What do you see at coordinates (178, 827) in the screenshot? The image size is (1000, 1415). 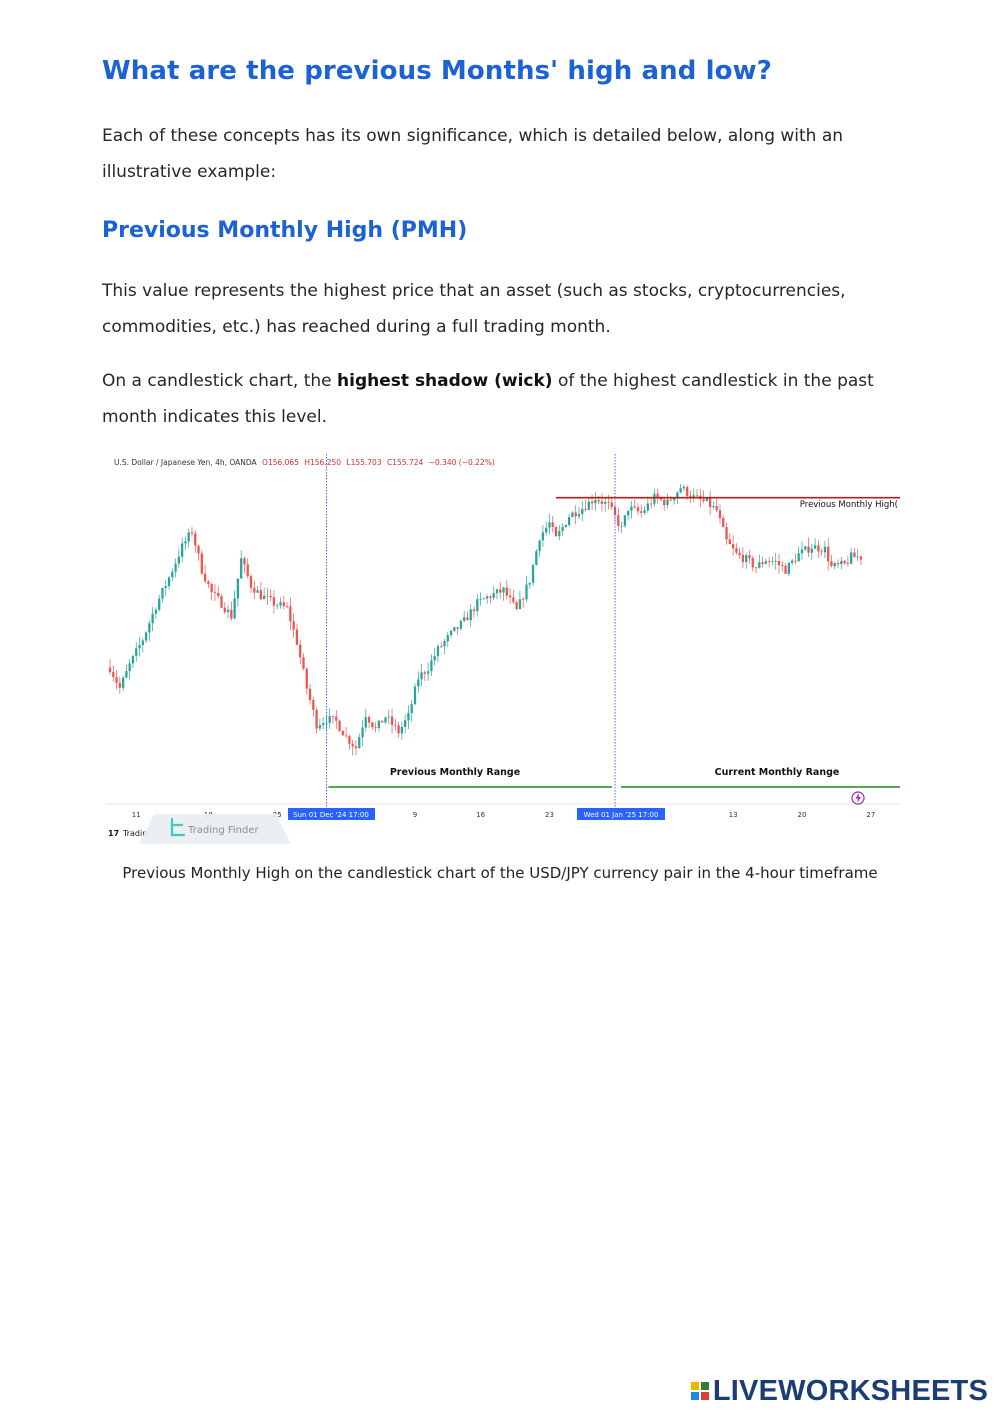 I see `trading-finder-logo-icon` at bounding box center [178, 827].